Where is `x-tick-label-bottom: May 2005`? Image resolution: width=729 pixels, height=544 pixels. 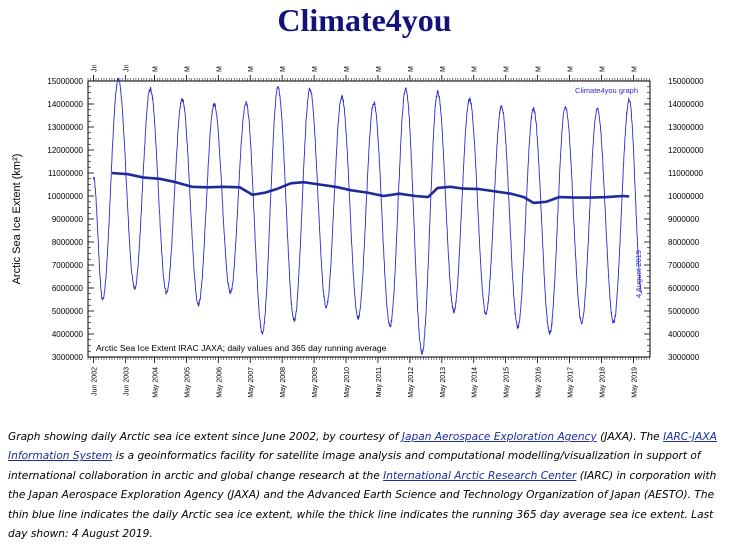
x-tick-label-bottom: May 2005 is located at coordinates (187, 382).